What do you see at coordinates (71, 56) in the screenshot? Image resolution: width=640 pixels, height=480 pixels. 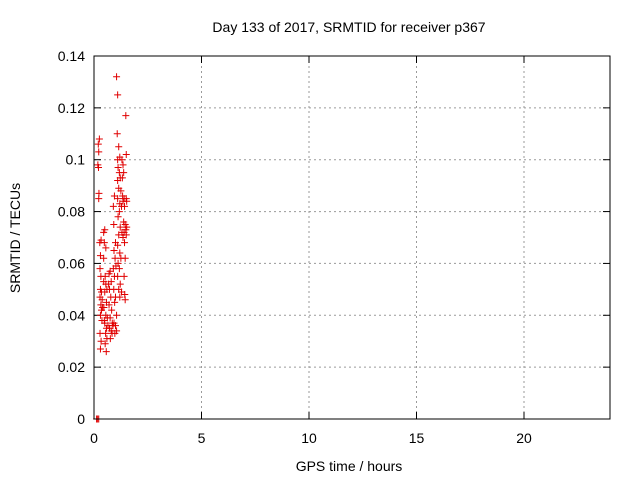 I see `y-tick-label: 0.14` at bounding box center [71, 56].